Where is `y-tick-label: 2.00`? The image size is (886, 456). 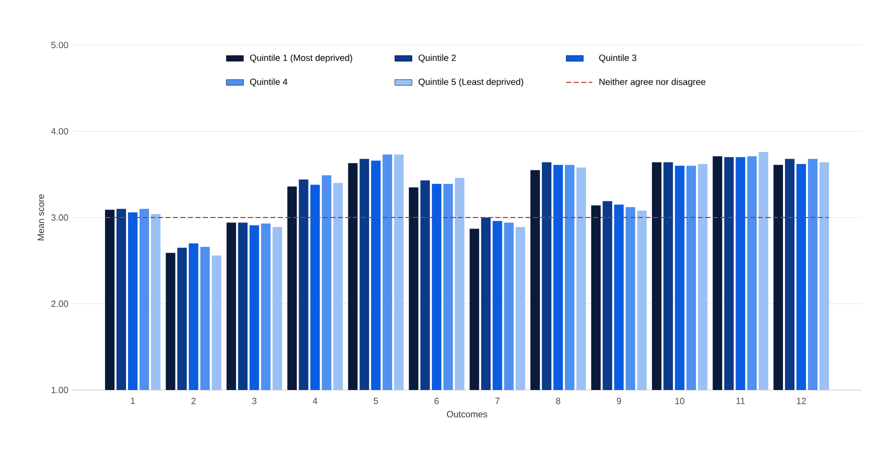
y-tick-label: 2.00 is located at coordinates (59, 303).